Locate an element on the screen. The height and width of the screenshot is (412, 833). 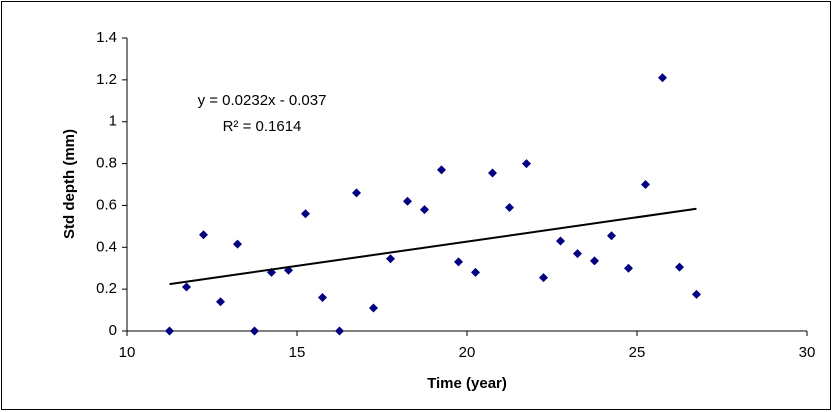
y-tick-label: 0.8 is located at coordinates (106, 163).